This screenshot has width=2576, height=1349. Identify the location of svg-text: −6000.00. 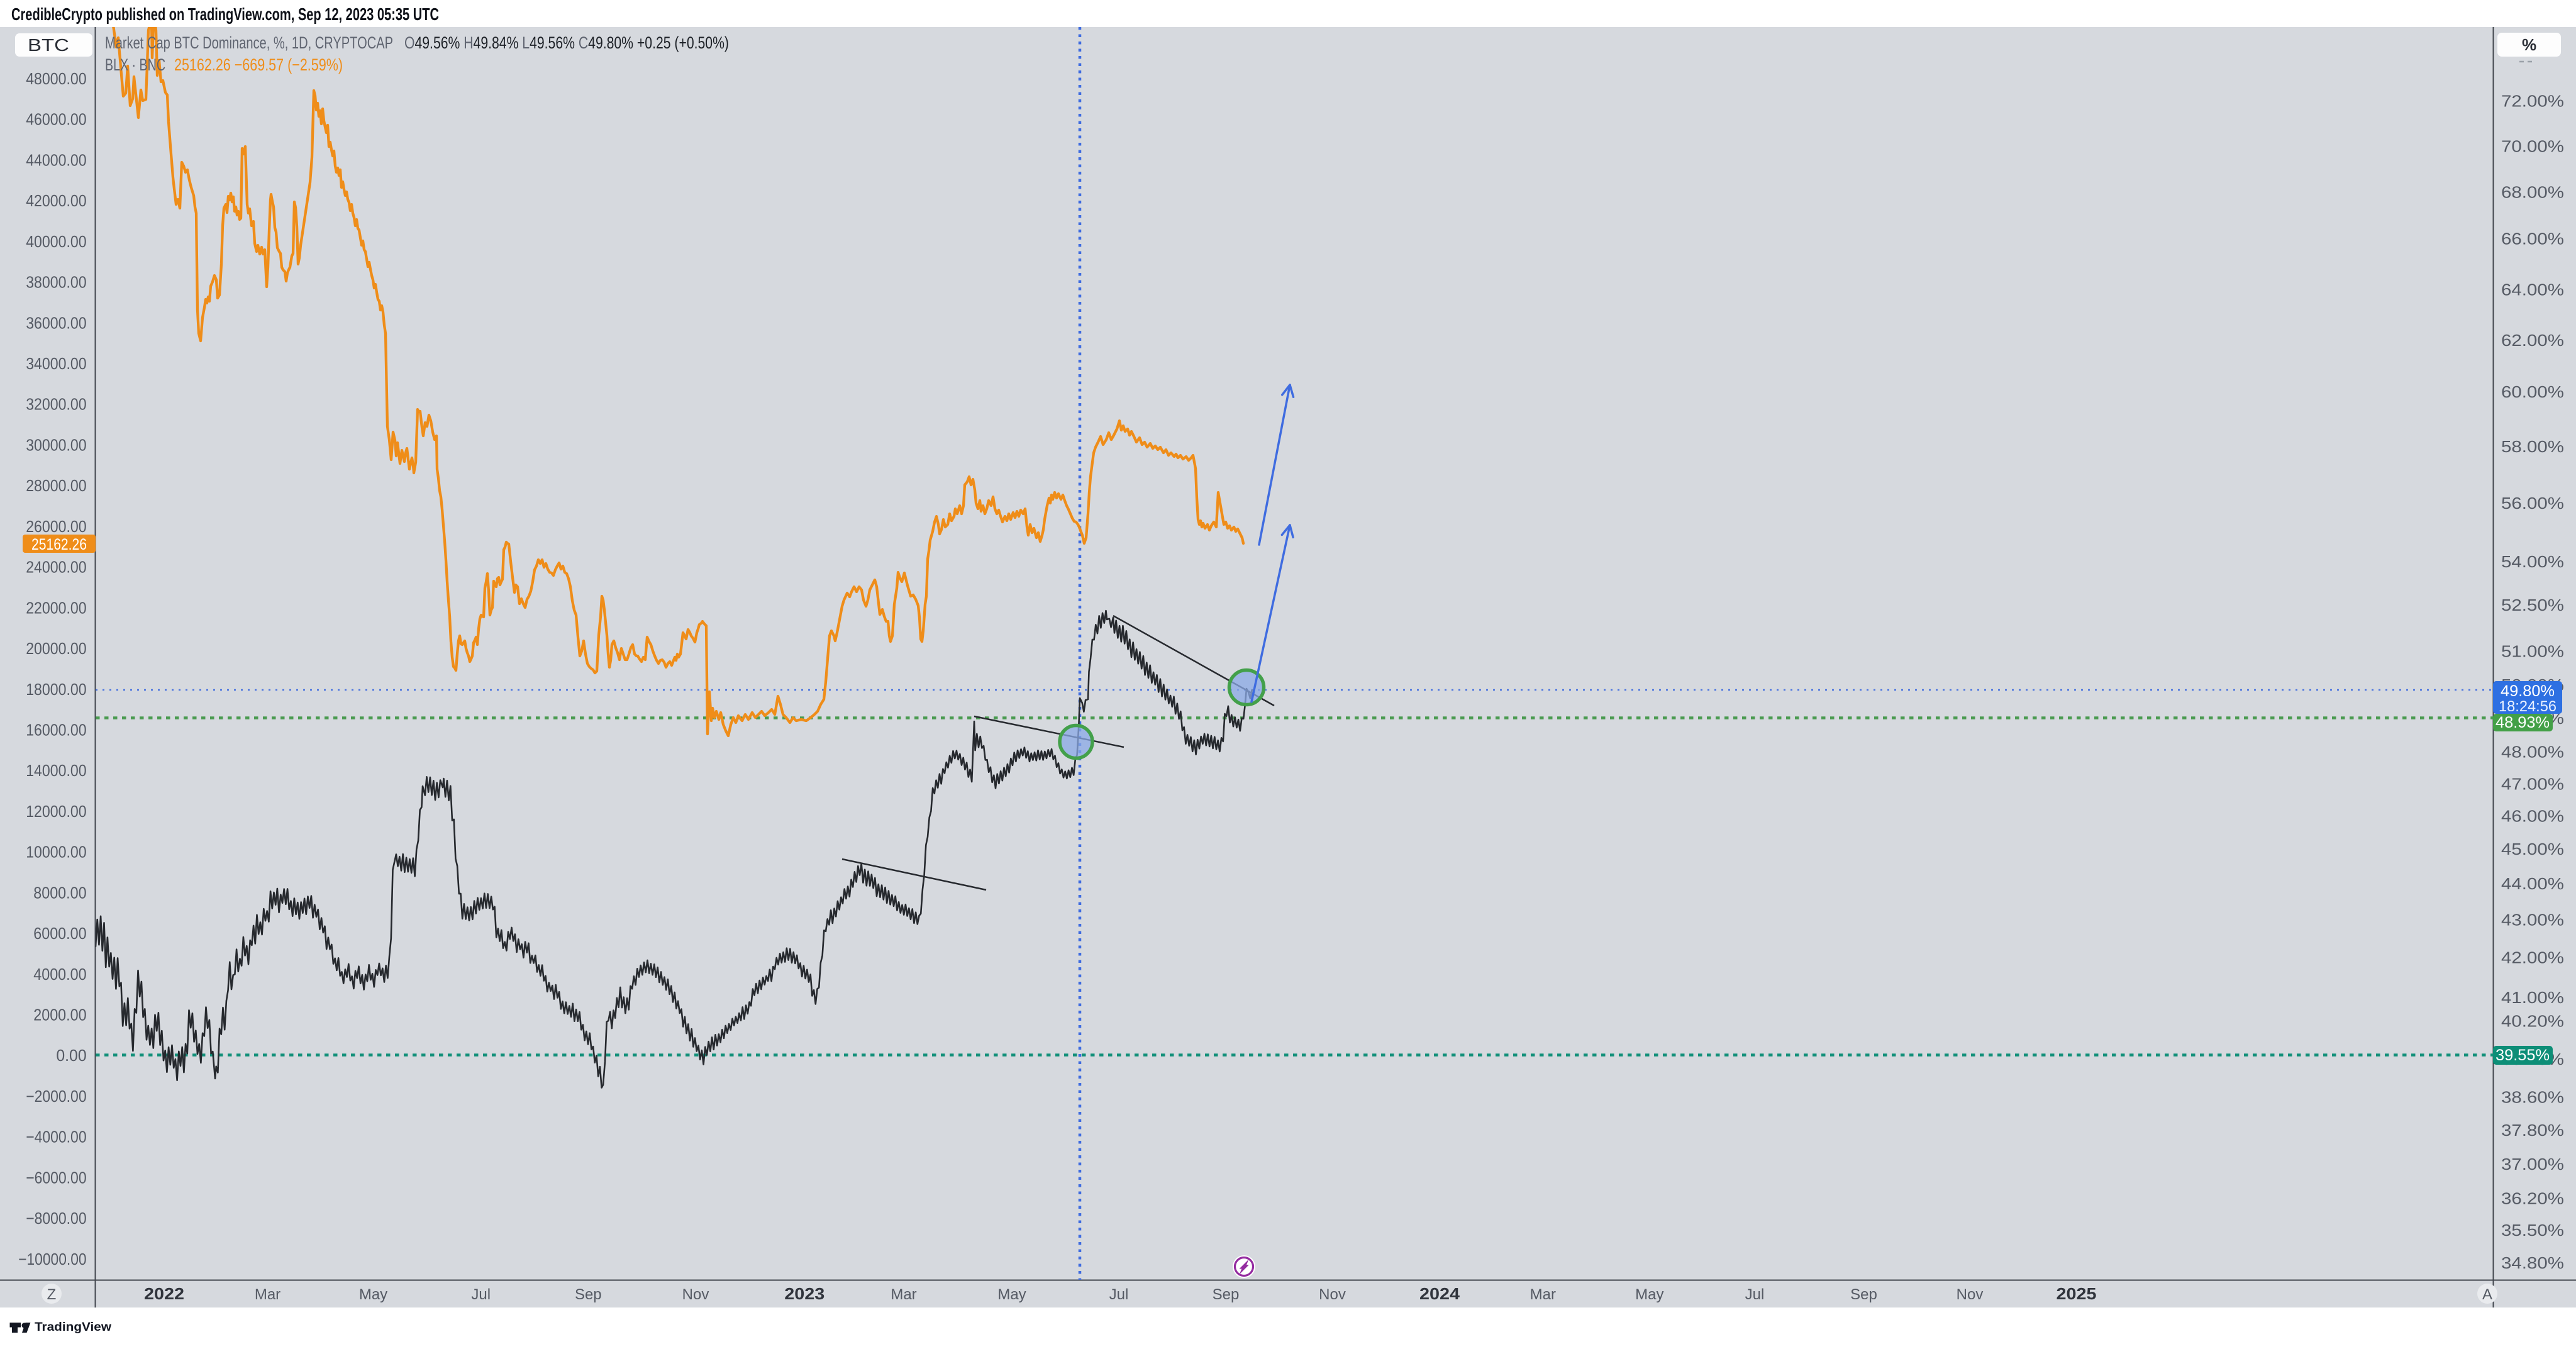
(56, 1177).